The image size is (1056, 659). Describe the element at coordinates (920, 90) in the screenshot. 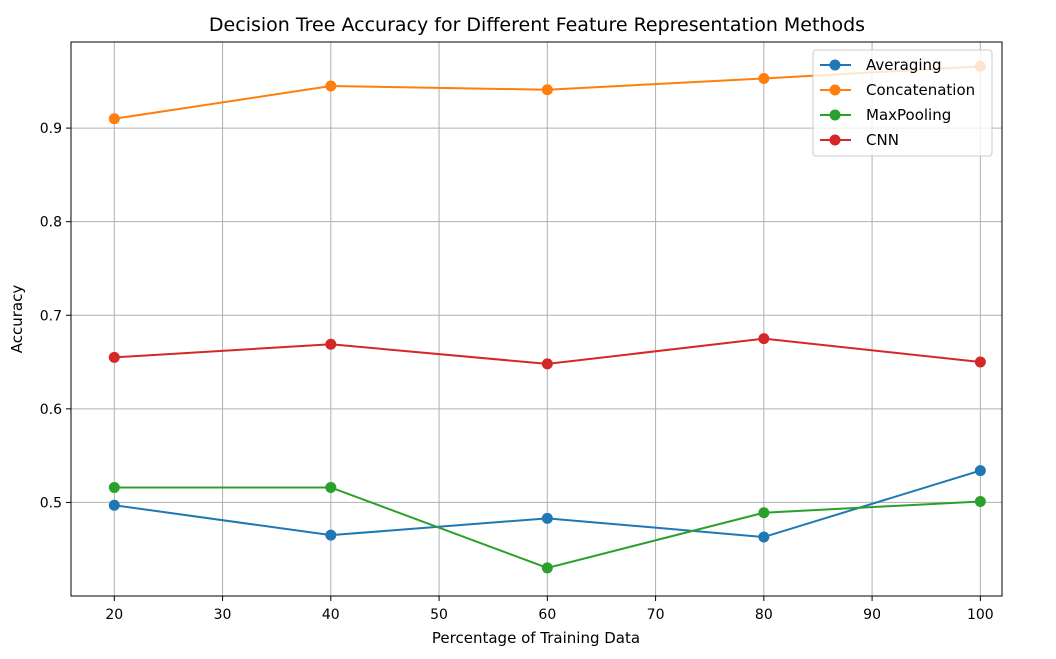

I see `legend-label-concatenation: Concatenation` at that location.